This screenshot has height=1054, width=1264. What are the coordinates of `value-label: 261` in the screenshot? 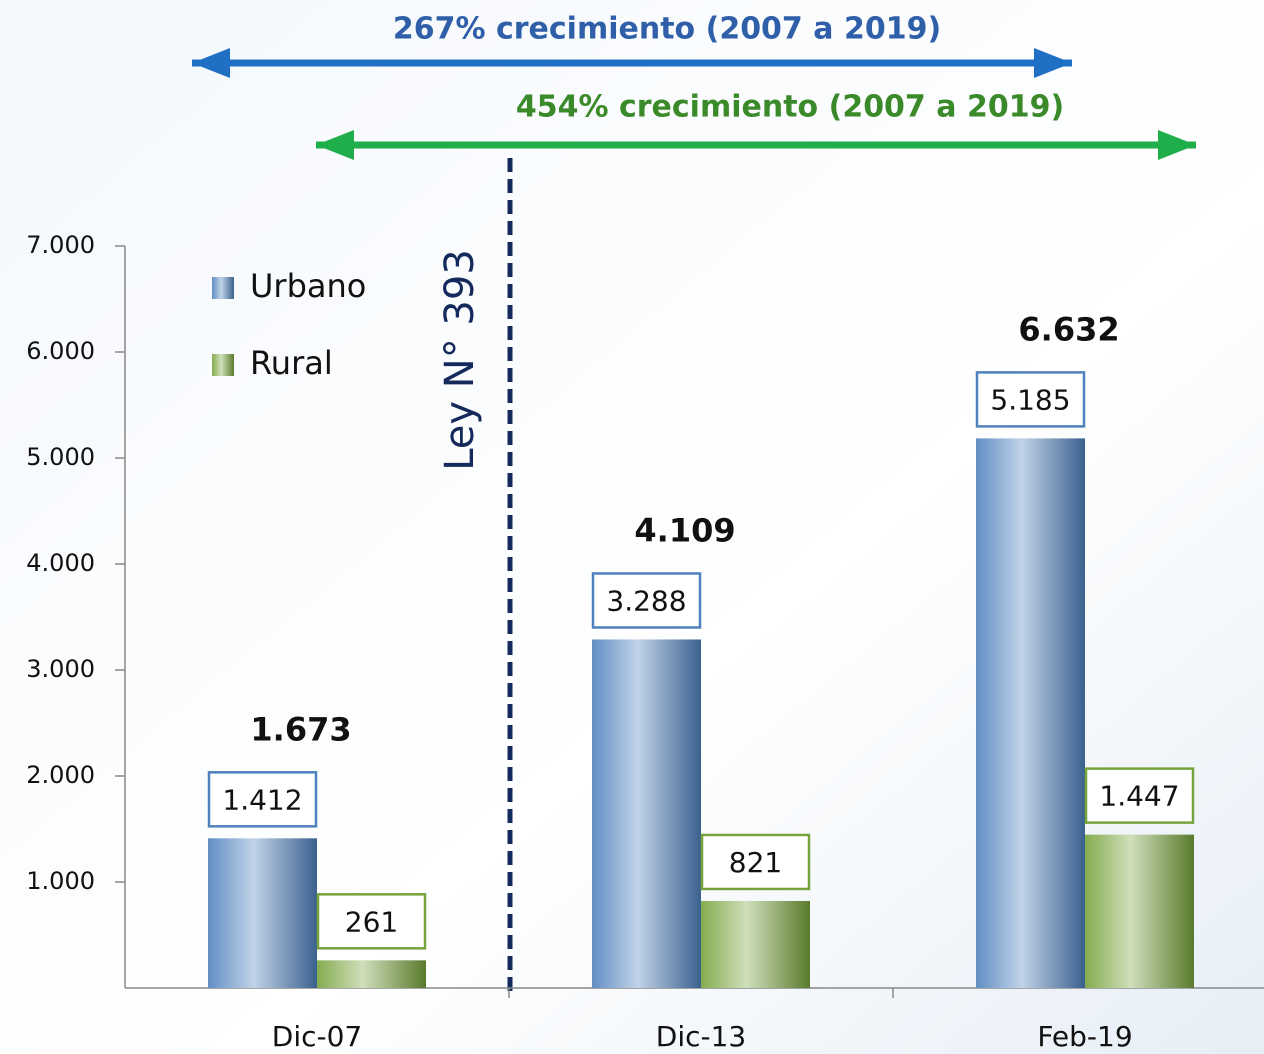 It's located at (371, 921).